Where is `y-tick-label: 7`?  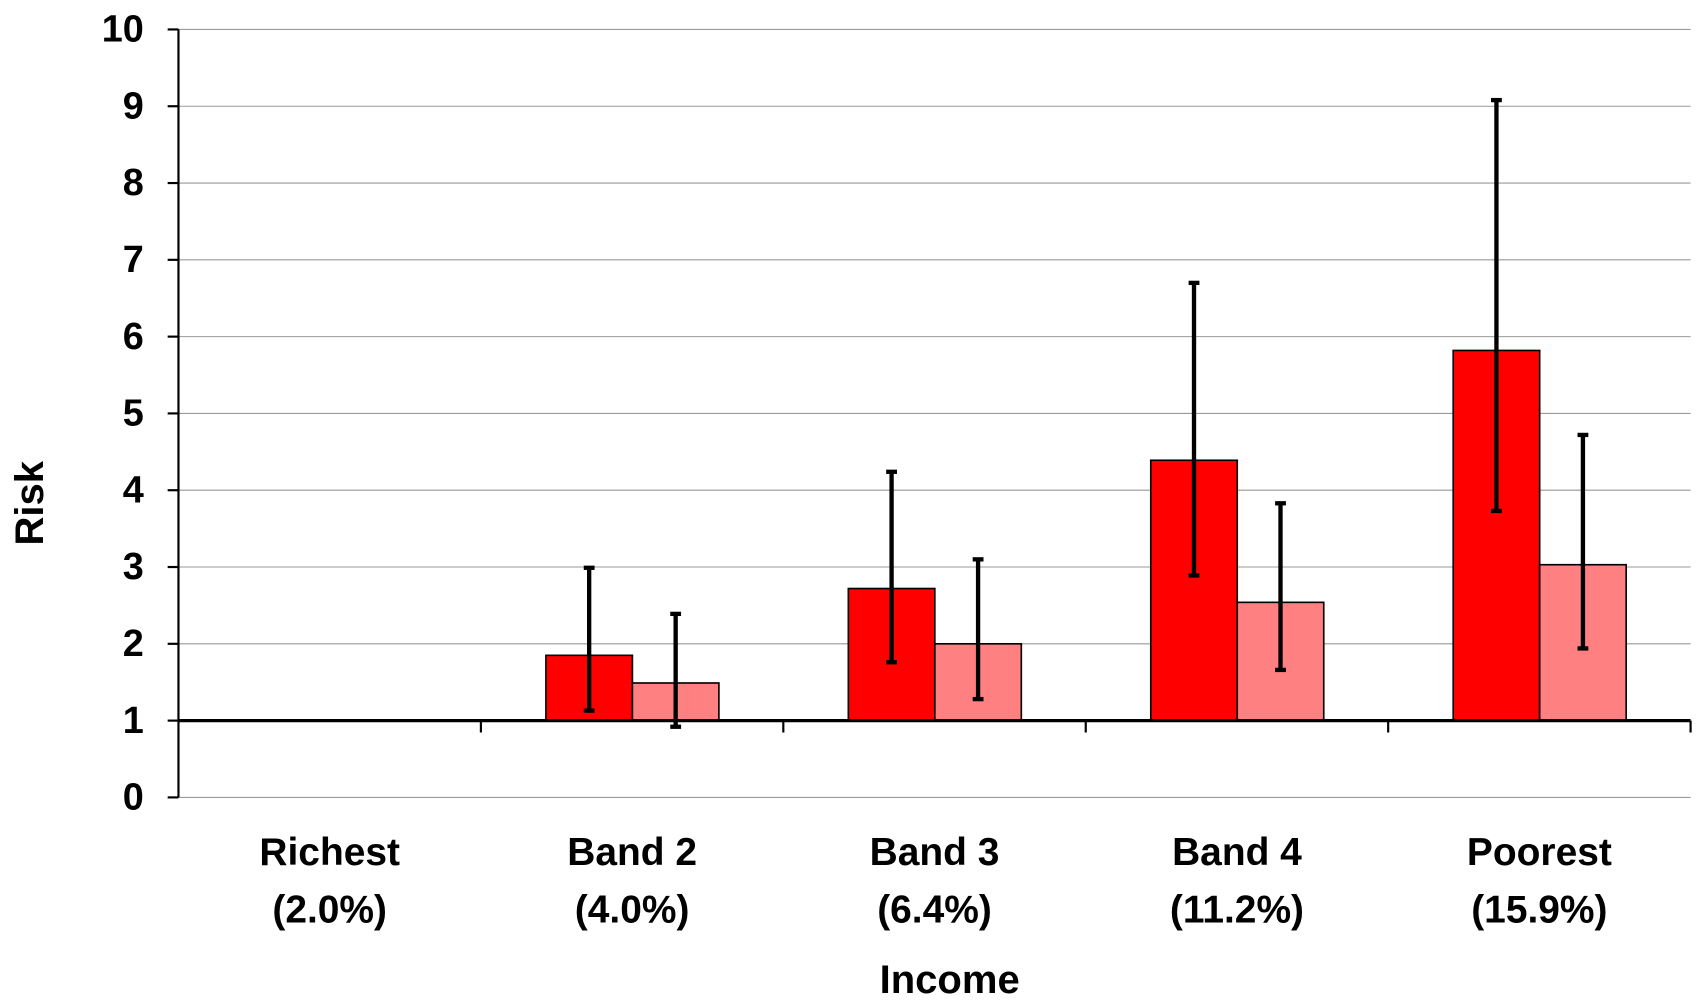
y-tick-label: 7 is located at coordinates (133, 260).